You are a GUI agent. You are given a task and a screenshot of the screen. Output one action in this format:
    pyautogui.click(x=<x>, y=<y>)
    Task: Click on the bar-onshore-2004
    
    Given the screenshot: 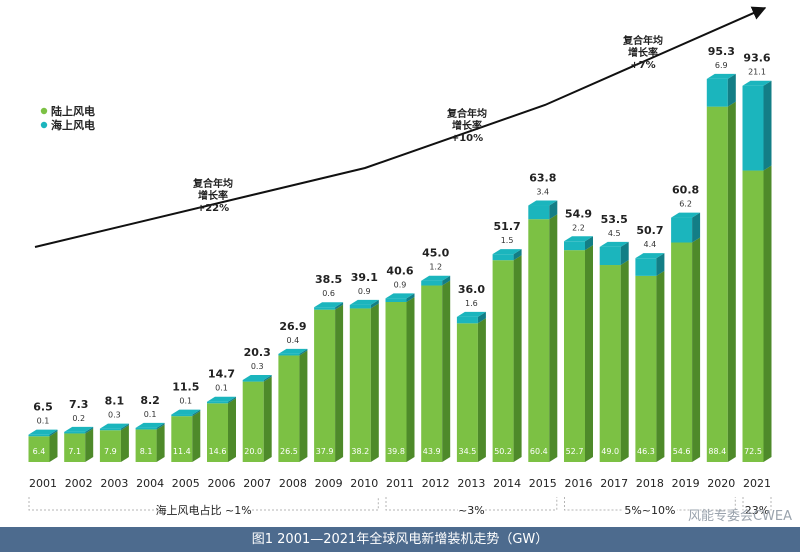 What is the action you would take?
    pyautogui.click(x=146, y=445)
    